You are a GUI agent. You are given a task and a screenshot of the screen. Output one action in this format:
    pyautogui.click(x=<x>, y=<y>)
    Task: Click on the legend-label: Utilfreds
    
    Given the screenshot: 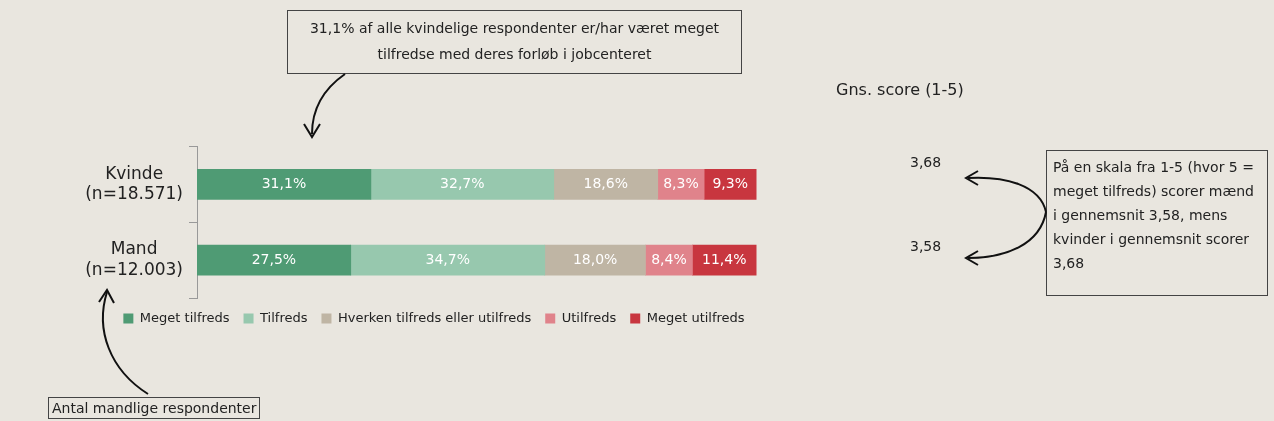 What is the action you would take?
    pyautogui.click(x=589, y=317)
    